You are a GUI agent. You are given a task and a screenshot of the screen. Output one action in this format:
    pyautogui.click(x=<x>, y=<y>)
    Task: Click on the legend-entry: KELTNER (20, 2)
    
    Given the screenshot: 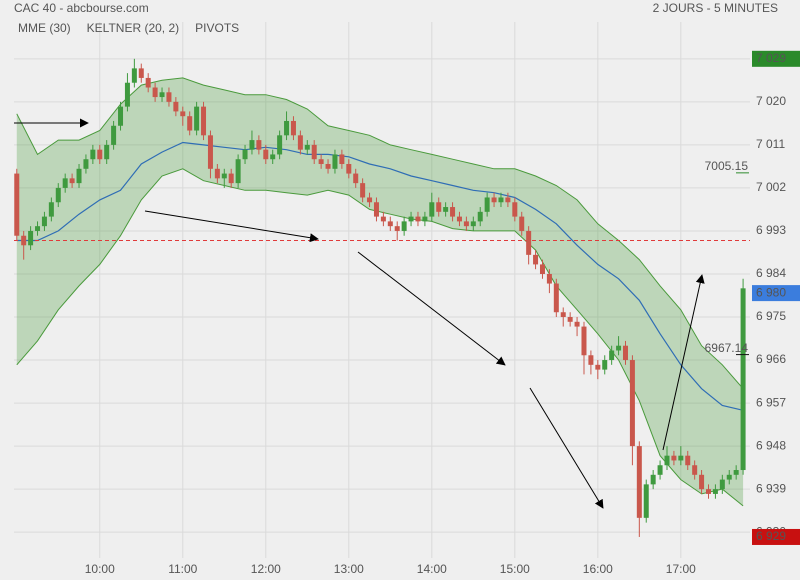 What is the action you would take?
    pyautogui.click(x=133, y=28)
    